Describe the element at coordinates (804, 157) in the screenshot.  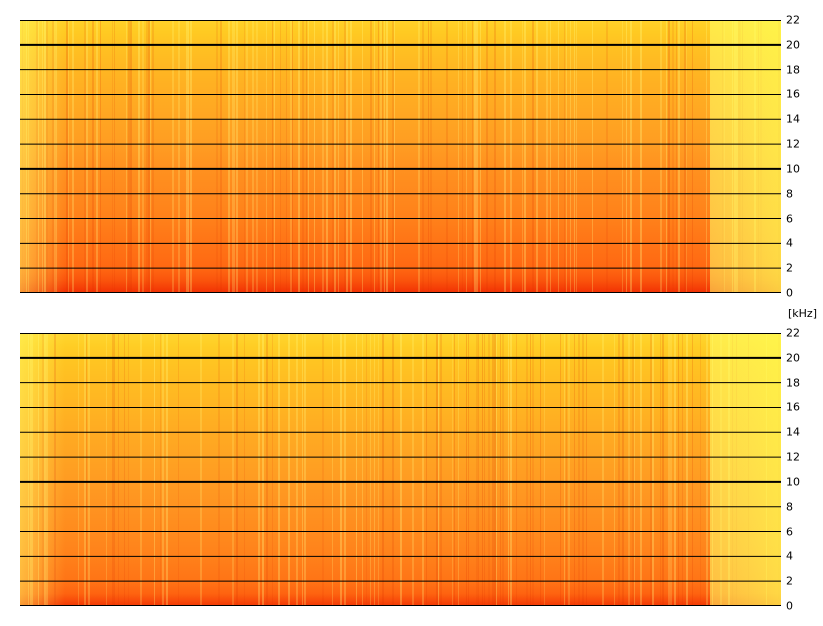
I see `y-axis-ticks-top: 0 2 4 6 8 10 12 14 16 18 20 22` at that location.